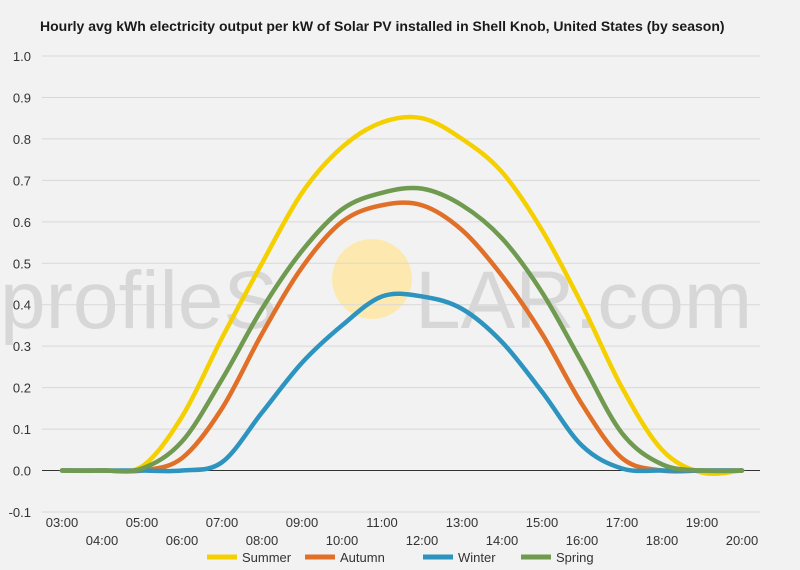 The height and width of the screenshot is (570, 800). Describe the element at coordinates (422, 540) in the screenshot. I see `x-tick-label: 12:00` at that location.